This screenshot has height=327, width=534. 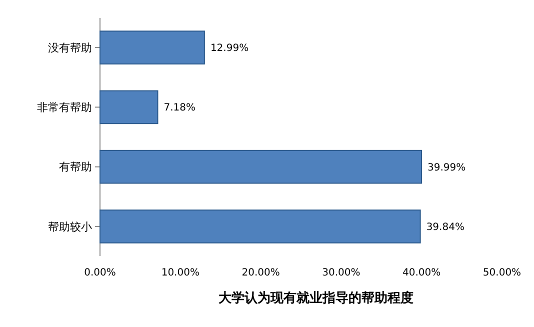 I want to click on data-label: 39.84%, so click(x=445, y=227).